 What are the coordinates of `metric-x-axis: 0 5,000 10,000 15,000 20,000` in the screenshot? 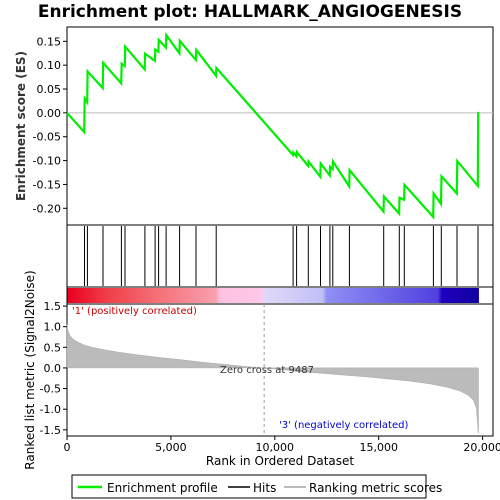 It's located at (282, 445).